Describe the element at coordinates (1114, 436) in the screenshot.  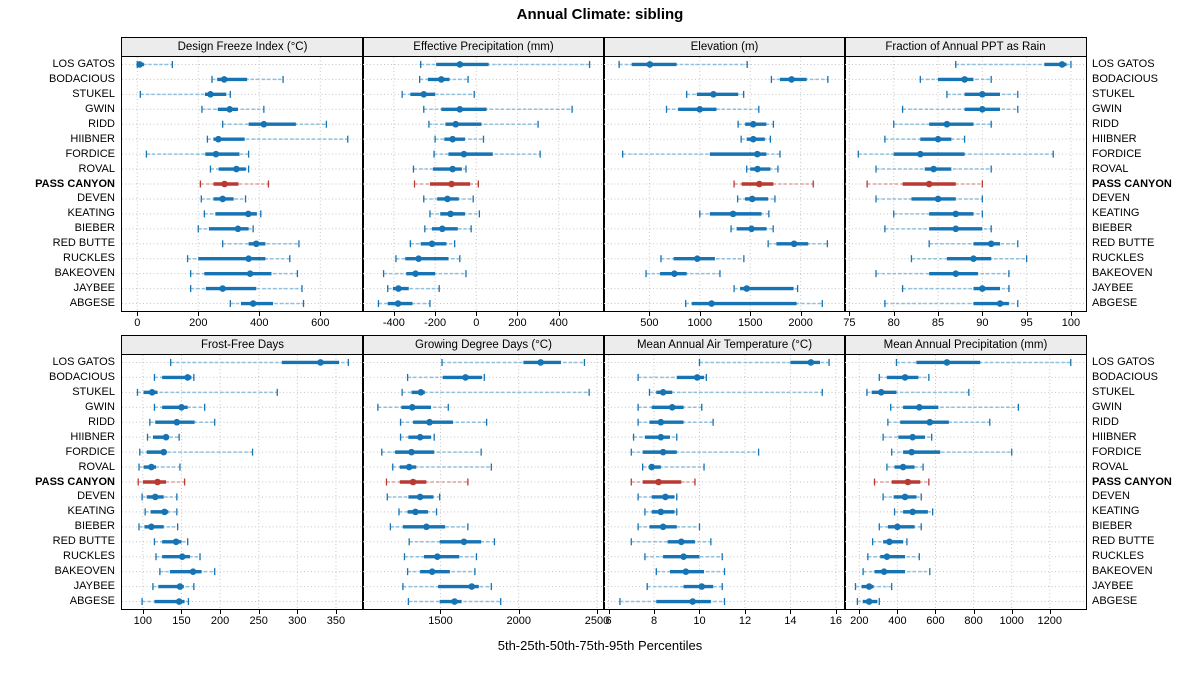
I see `station-label-right: HIIBNER` at that location.